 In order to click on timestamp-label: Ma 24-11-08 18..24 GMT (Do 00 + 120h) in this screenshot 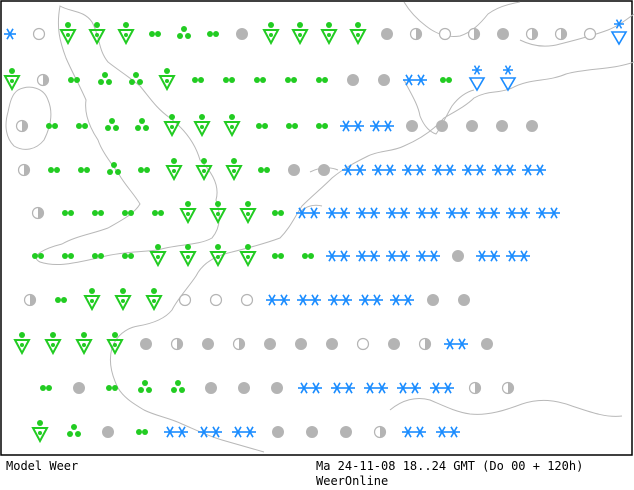, I will do `click(450, 466)`.